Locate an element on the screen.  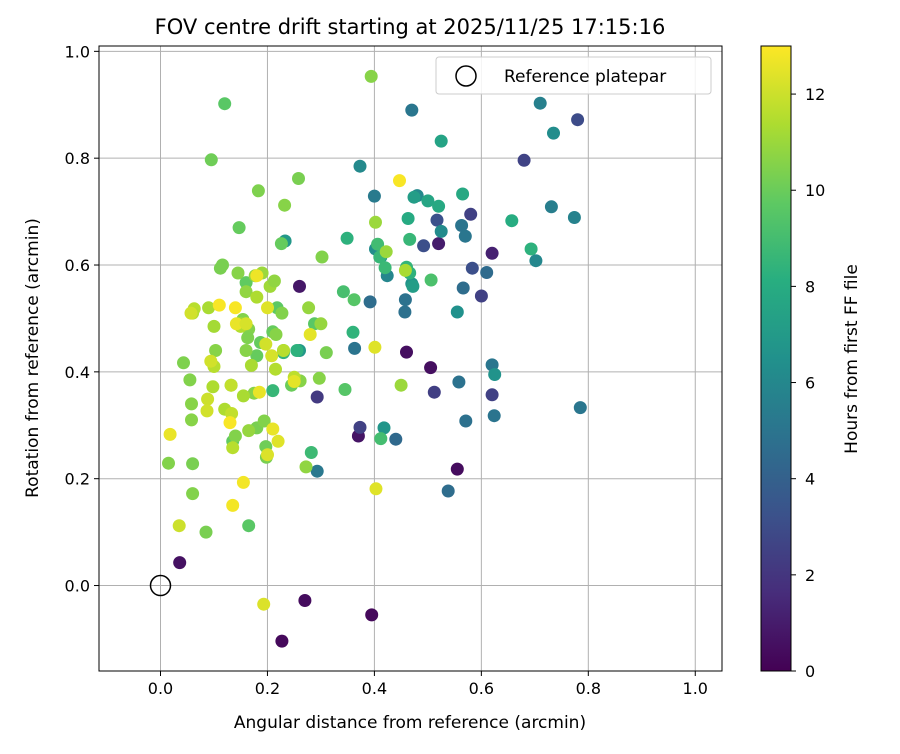
y-axis-label: Rotation from reference (arcmin) is located at coordinates (33, 358).